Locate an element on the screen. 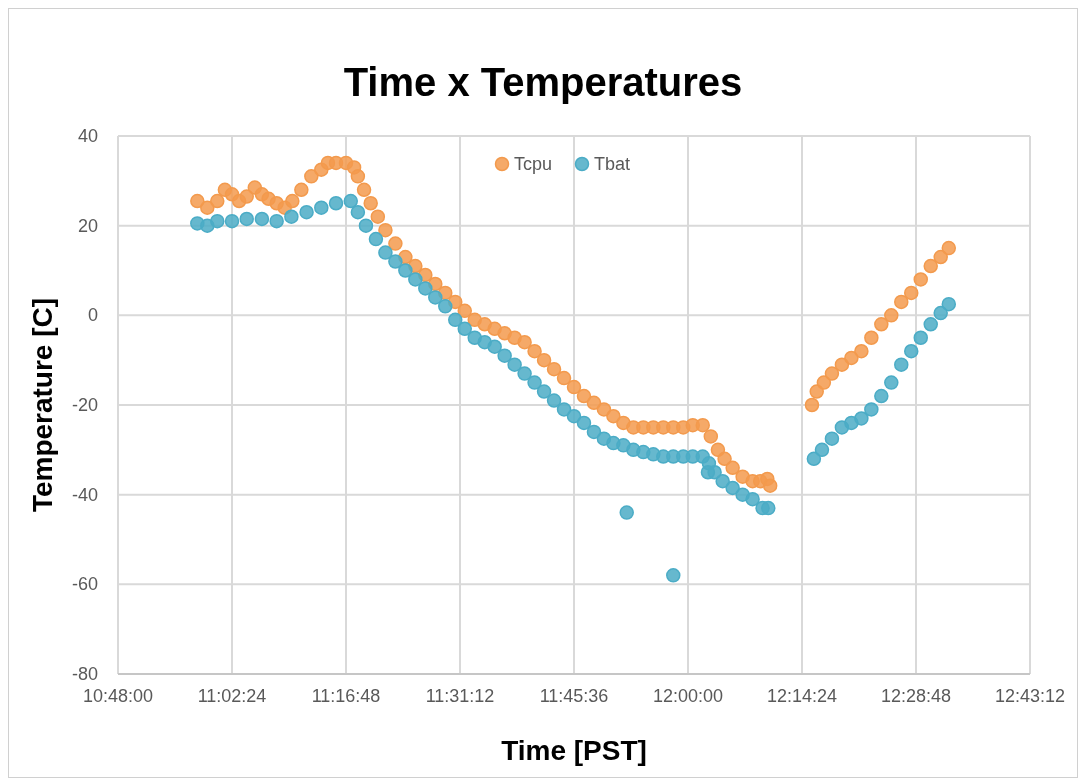  x-tick-label: 12:00:00 is located at coordinates (688, 696).